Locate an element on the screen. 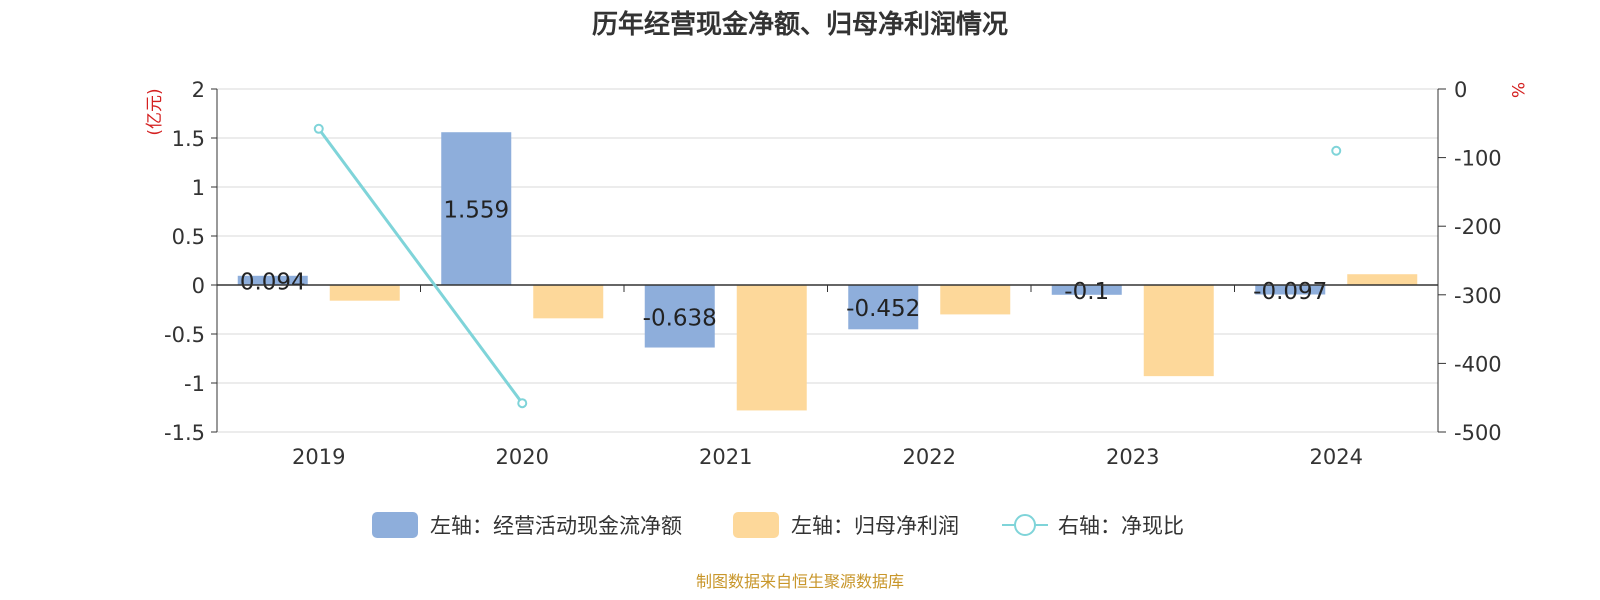 This screenshot has height=600, width=1600. left-axis-unit: (亿元) is located at coordinates (155, 111).